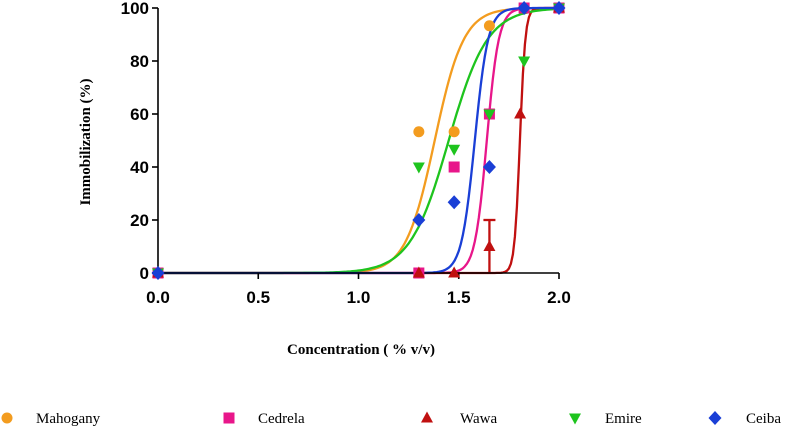 The width and height of the screenshot is (787, 428). Describe the element at coordinates (135, 9) in the screenshot. I see `y-tick-label: 100` at that location.